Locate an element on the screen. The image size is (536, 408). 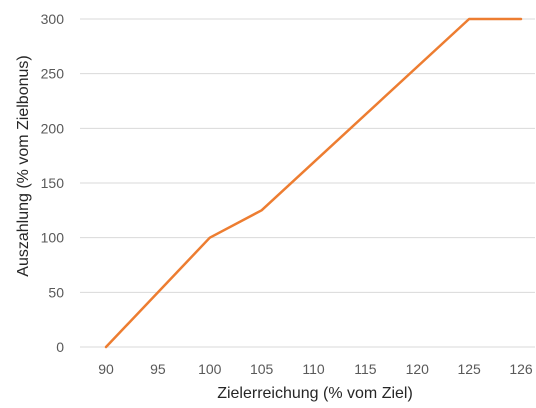
y-tick-label: 250 is located at coordinates (53, 74).